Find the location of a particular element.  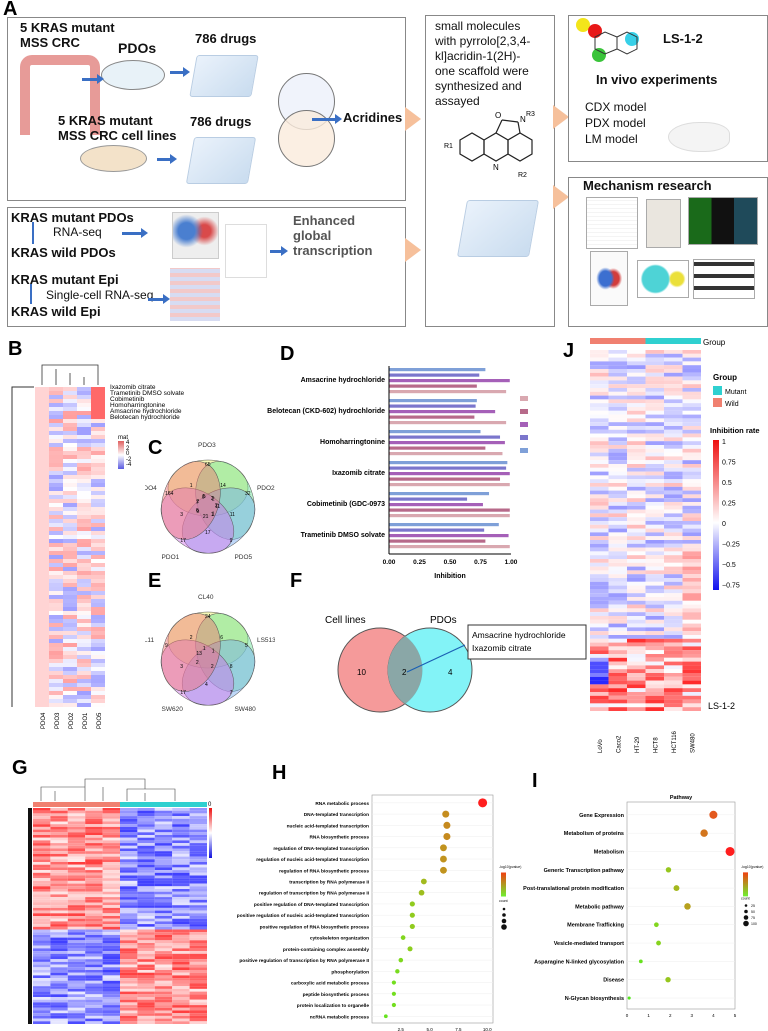

arrow is located at coordinates (159, 299).